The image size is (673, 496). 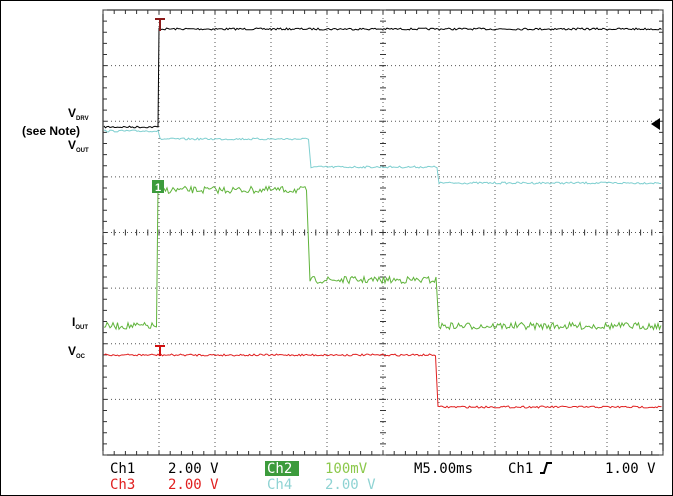 I want to click on ch2-marker-box, so click(x=158, y=186).